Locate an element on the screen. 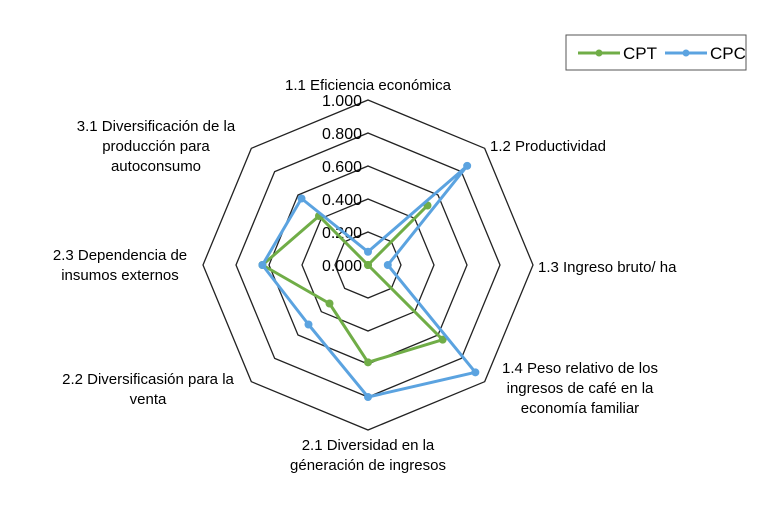 This screenshot has height=512, width=784. legend-label: CPC is located at coordinates (728, 53).